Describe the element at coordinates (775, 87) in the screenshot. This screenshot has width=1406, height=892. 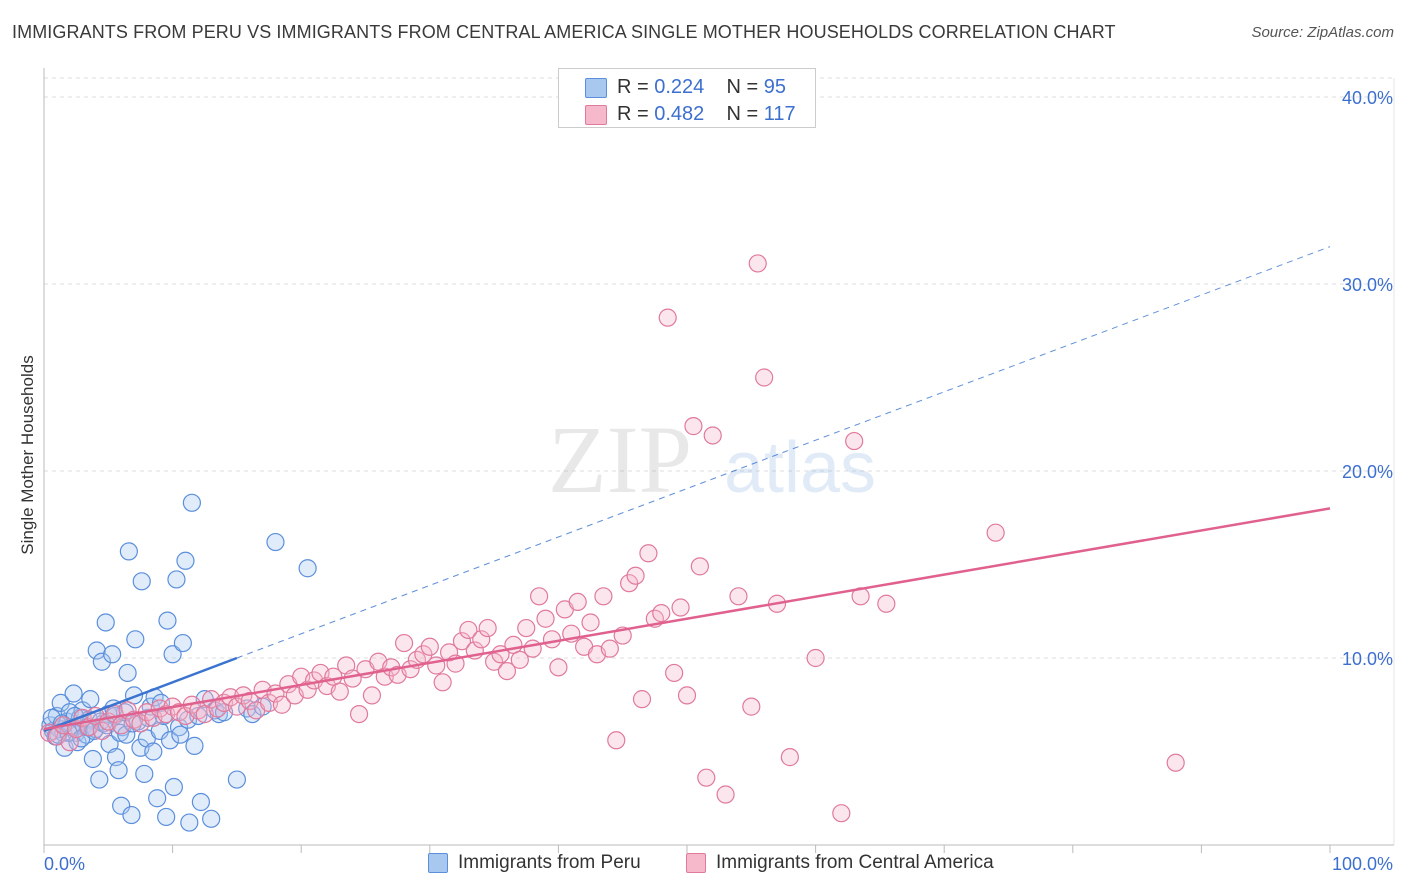
I see `peru-n-value: 95` at that location.